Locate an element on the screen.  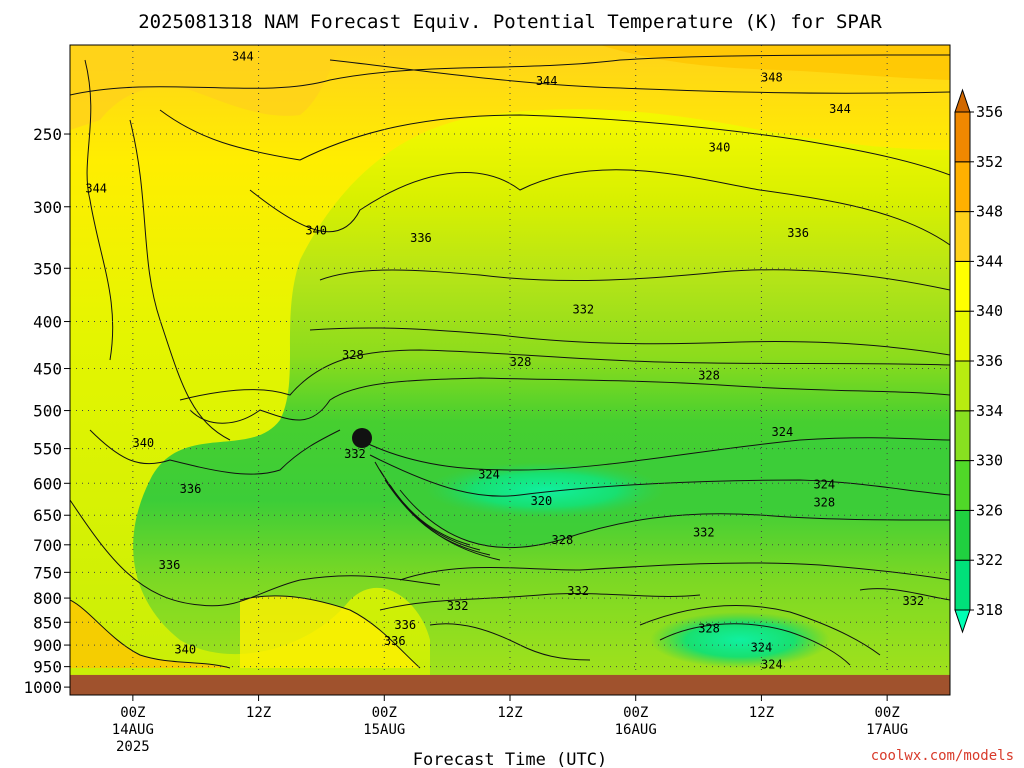
y-tick-label: 900 is located at coordinates (47, 645).